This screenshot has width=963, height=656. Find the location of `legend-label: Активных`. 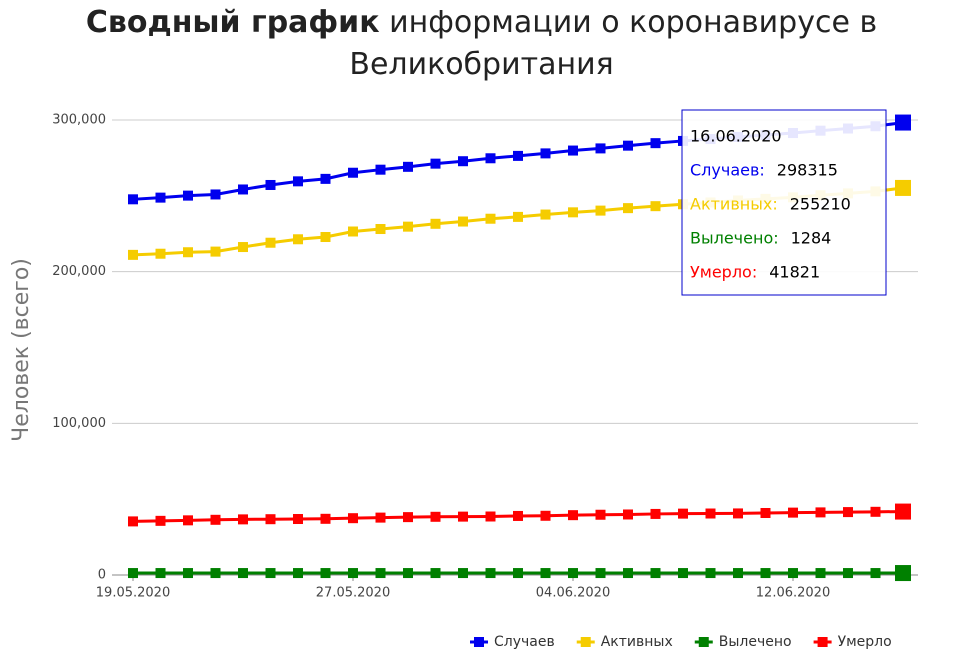

legend-label: Активных is located at coordinates (637, 642).